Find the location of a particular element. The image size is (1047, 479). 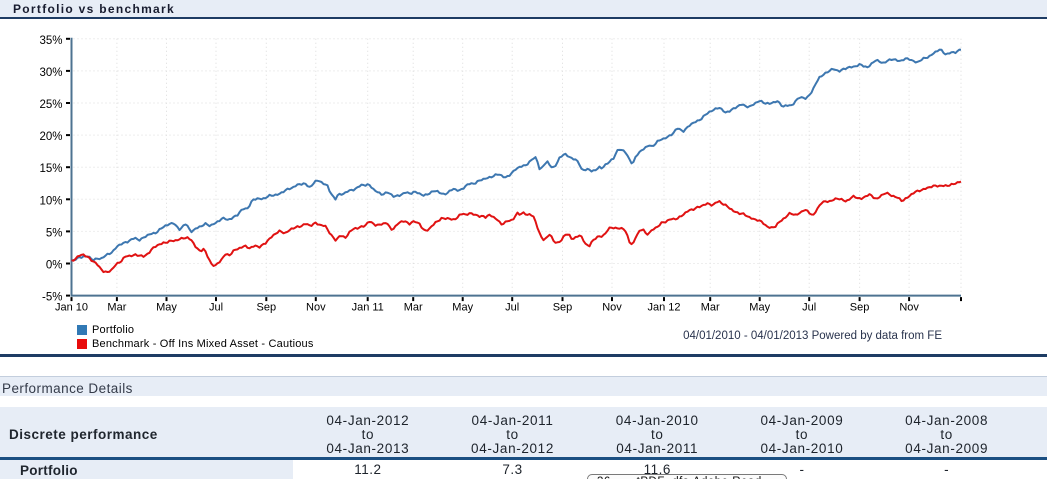

svg-text: 25% is located at coordinates (50, 105).